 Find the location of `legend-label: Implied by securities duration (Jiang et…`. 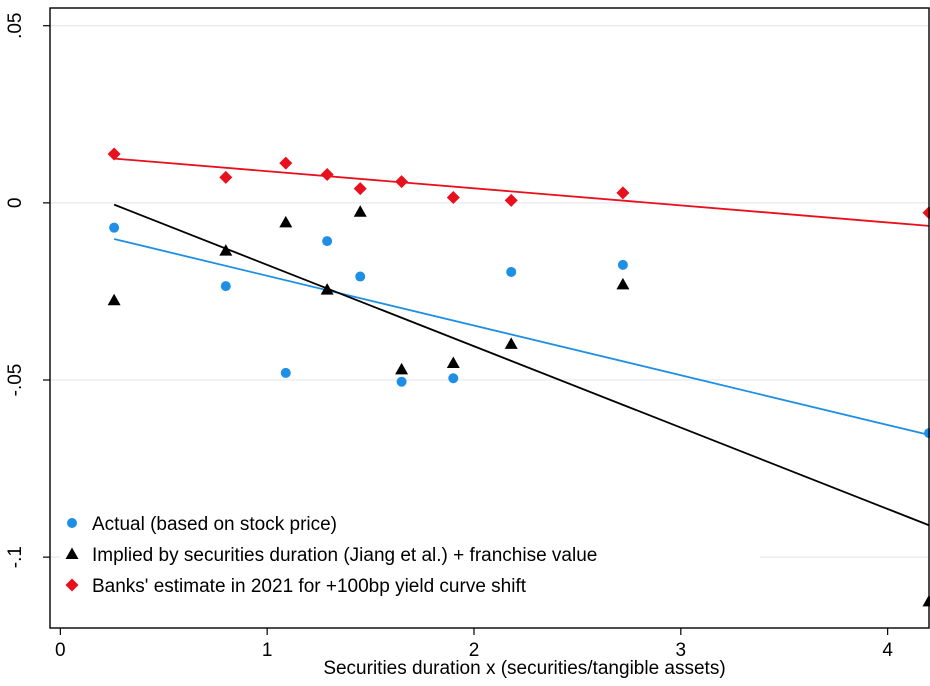

legend-label: Implied by securities duration (Jiang et… is located at coordinates (344, 555).